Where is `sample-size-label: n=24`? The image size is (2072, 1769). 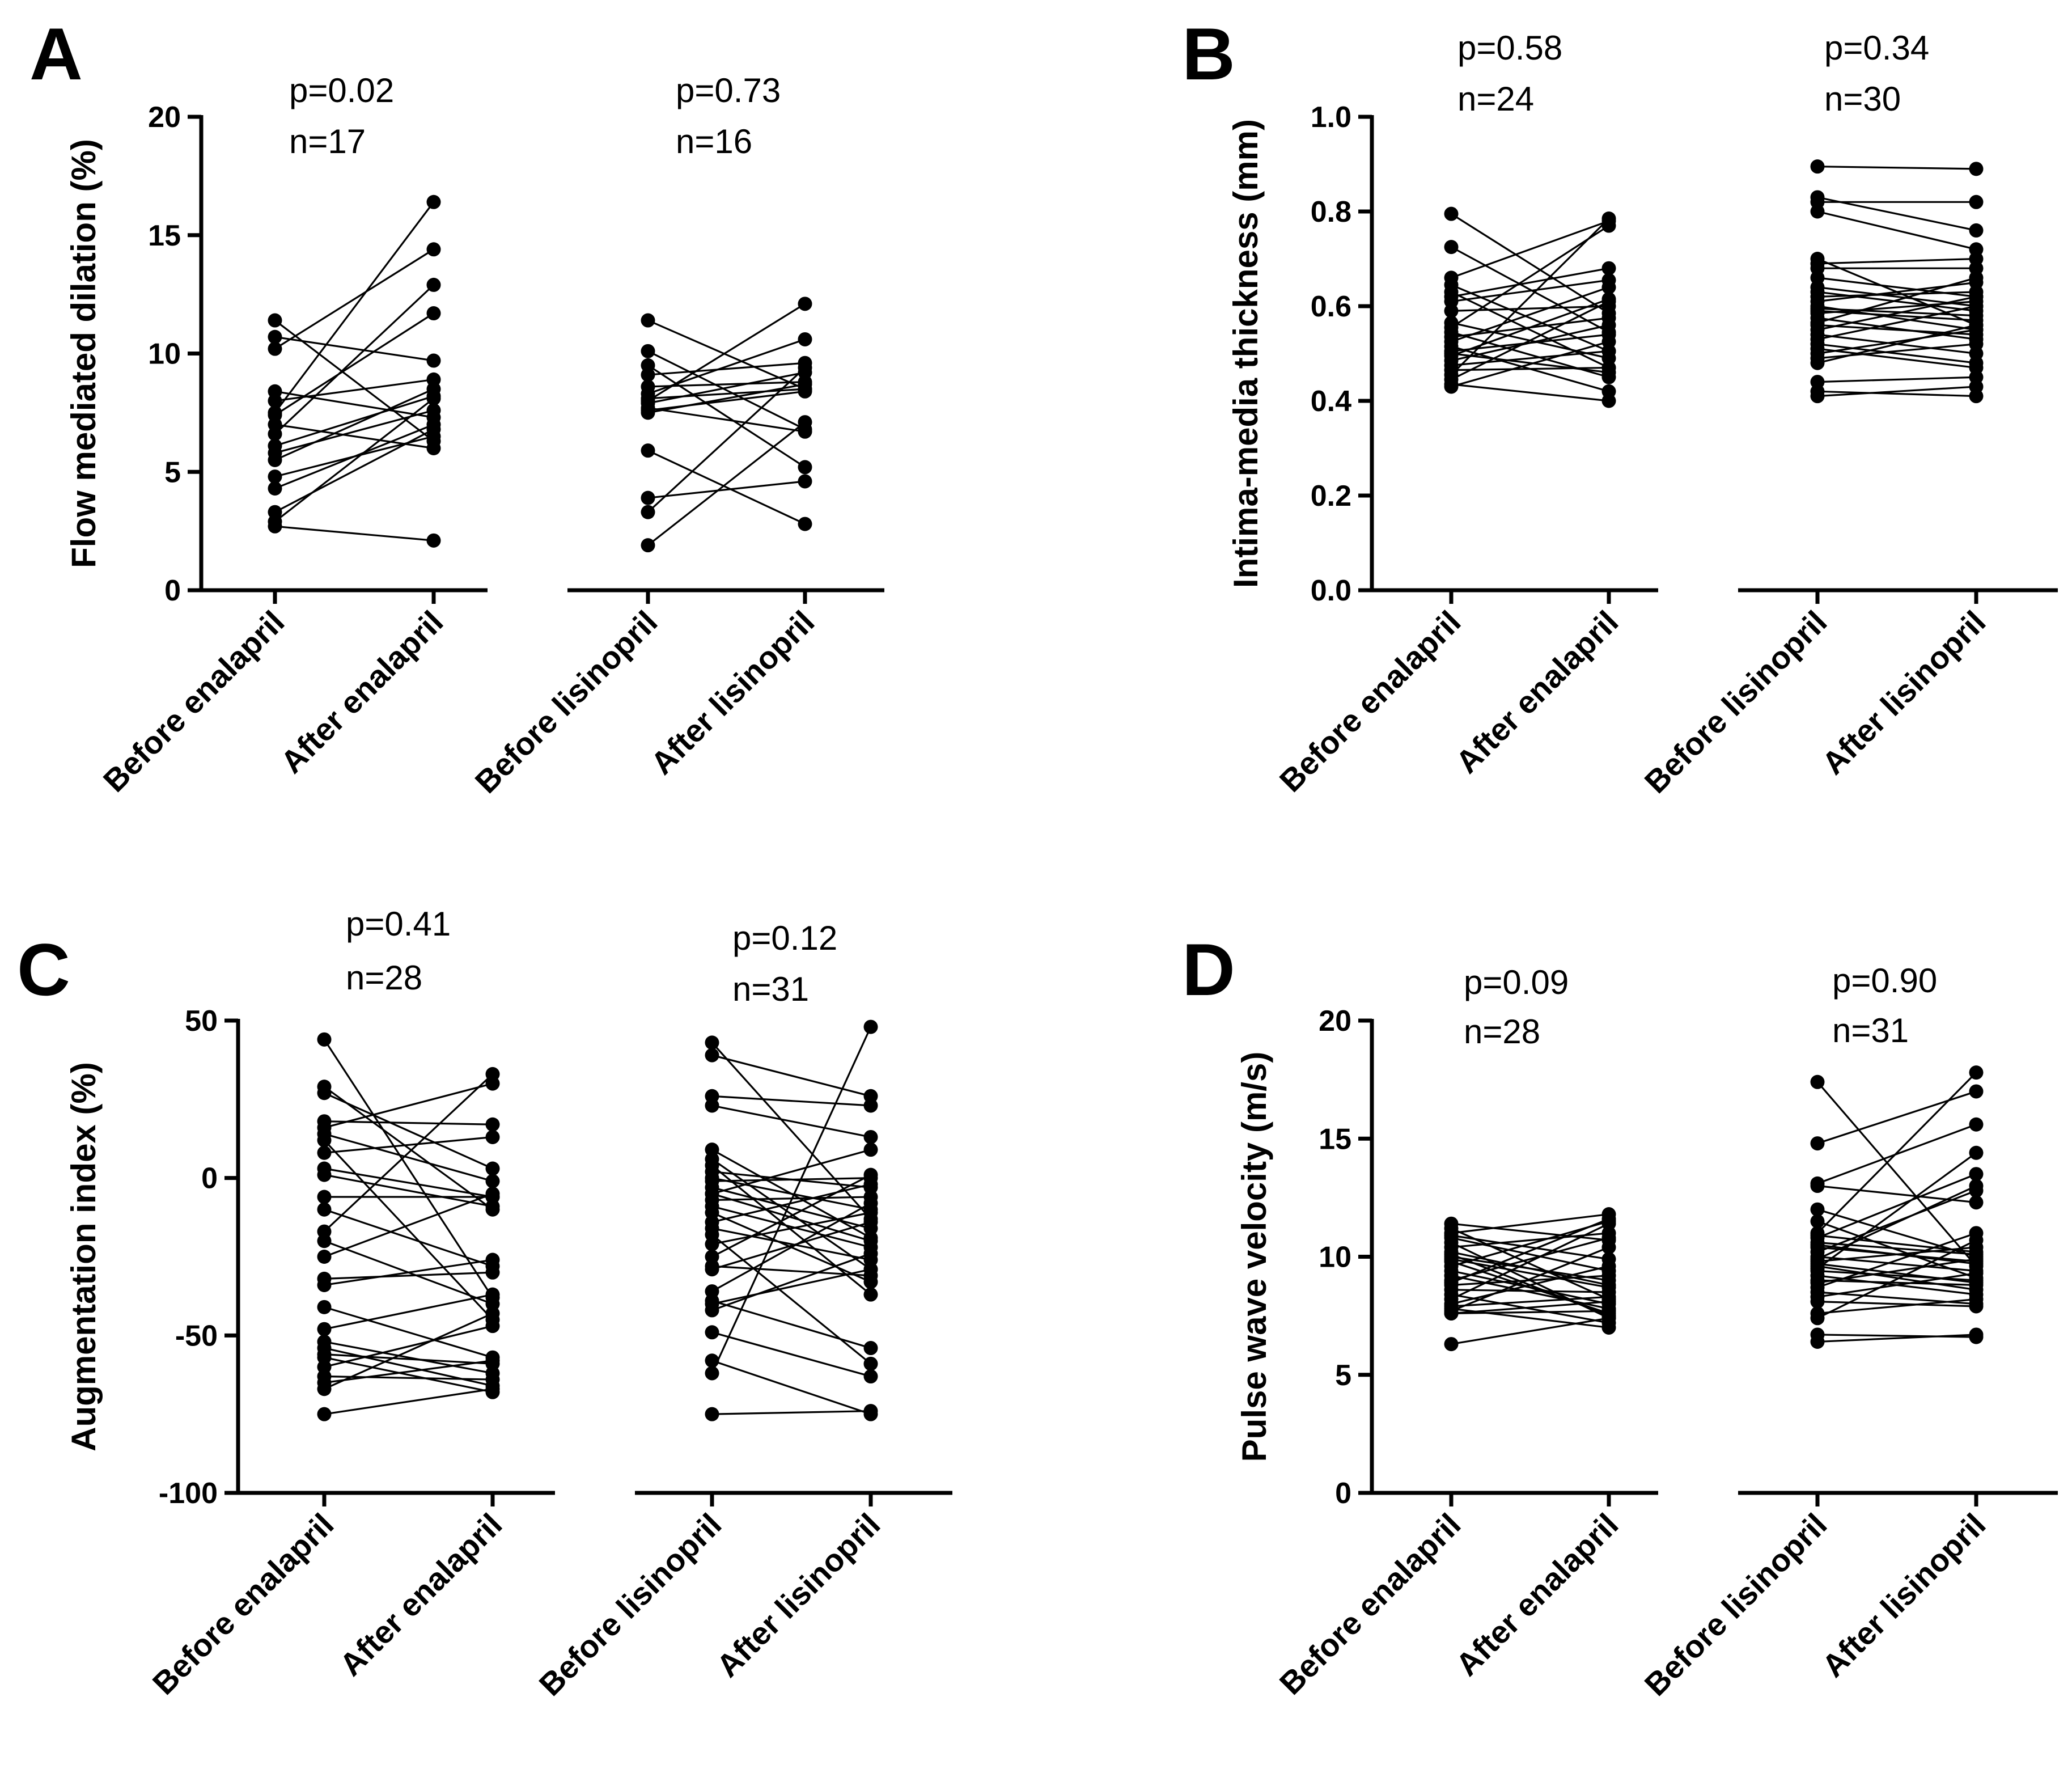
sample-size-label: n=24 is located at coordinates (1495, 99).